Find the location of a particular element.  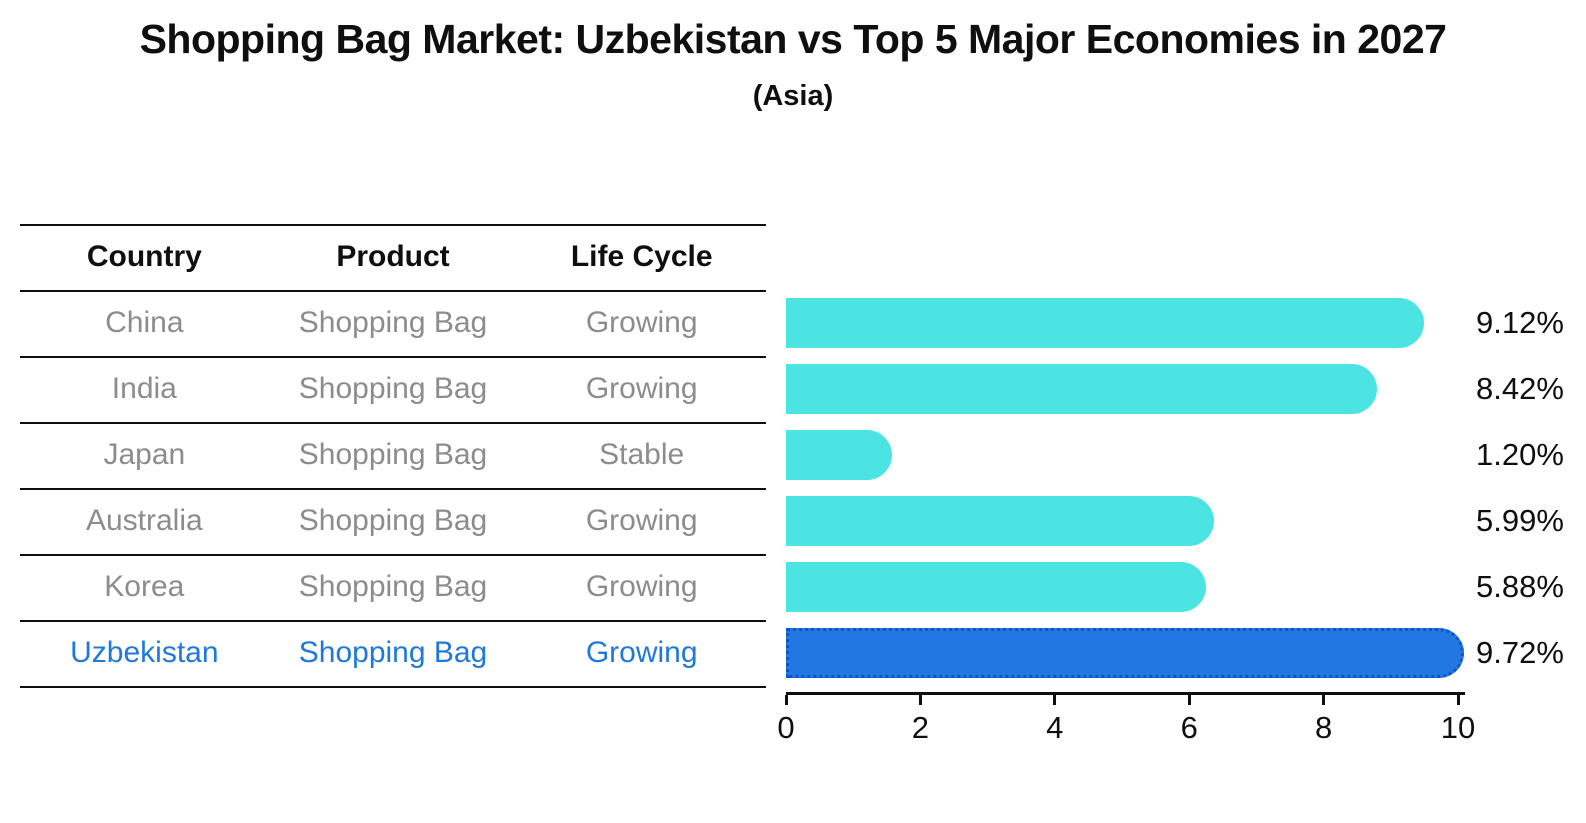

header-lifecycle: Life Cycle is located at coordinates (641, 256).